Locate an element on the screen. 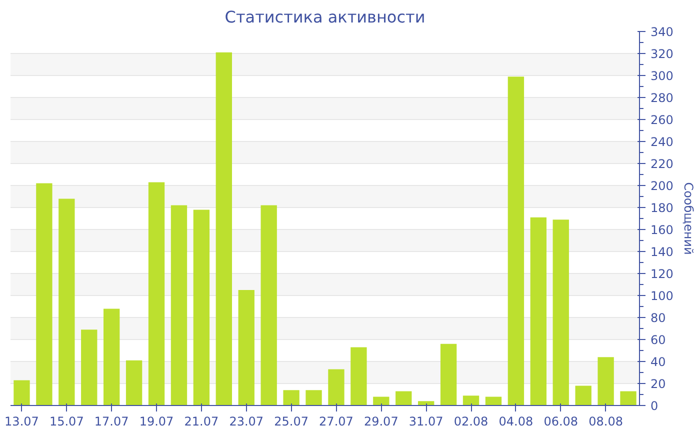 Image resolution: width=700 pixels, height=430 pixels. y-tick-label: 160 is located at coordinates (662, 230).